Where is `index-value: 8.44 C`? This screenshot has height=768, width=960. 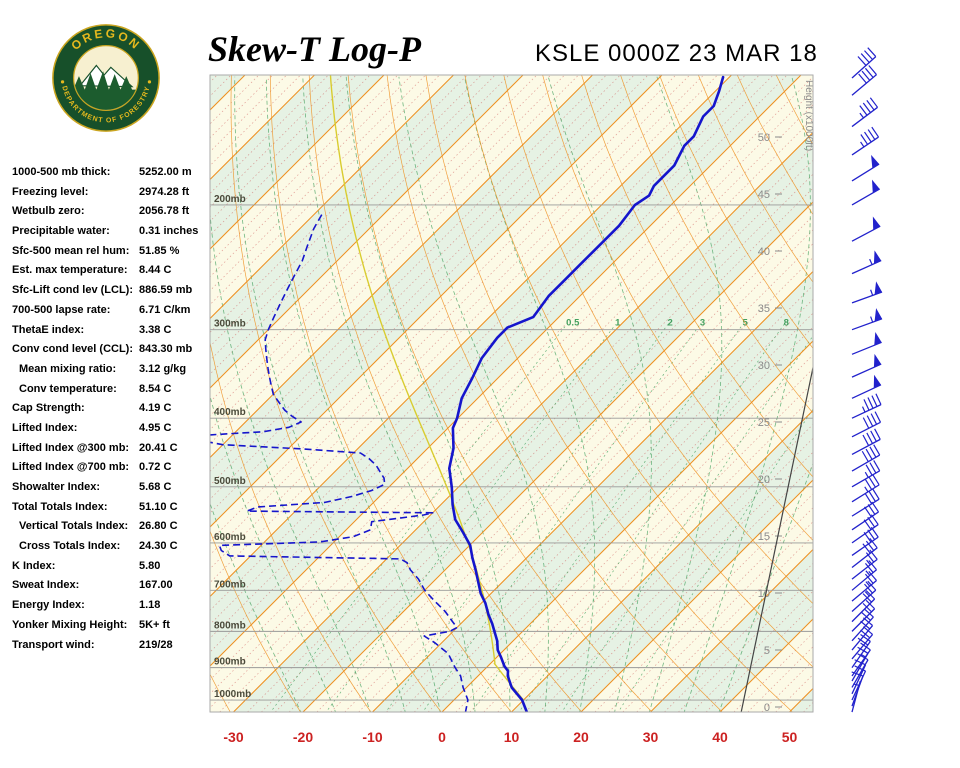 index-value: 8.44 C is located at coordinates (155, 270).